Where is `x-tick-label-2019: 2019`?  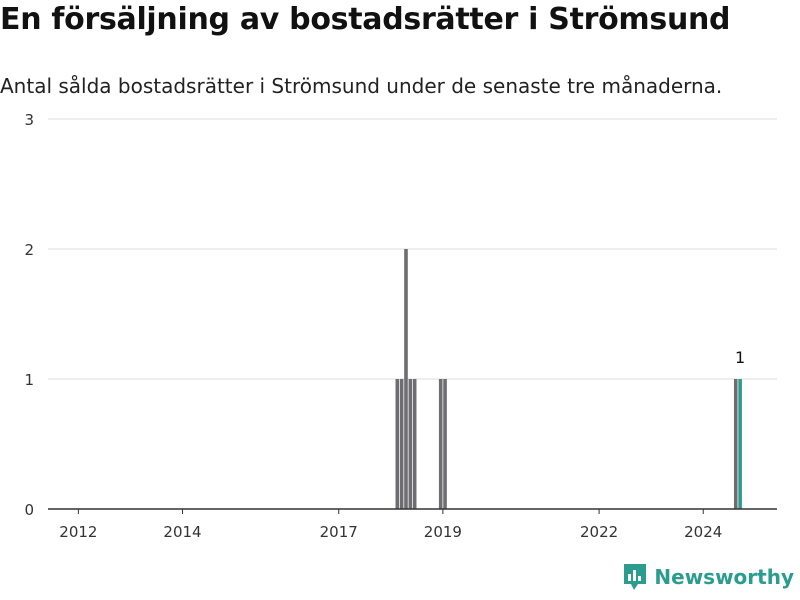 x-tick-label-2019: 2019 is located at coordinates (443, 532).